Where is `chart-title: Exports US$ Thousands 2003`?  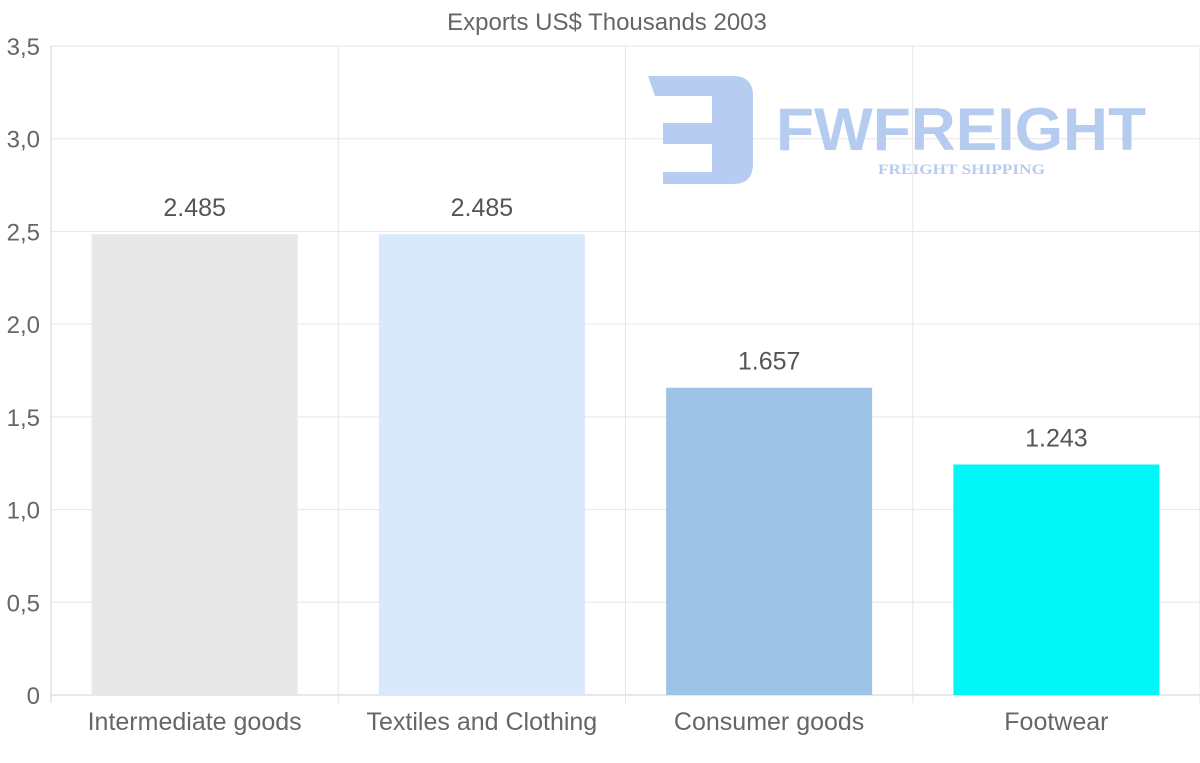 chart-title: Exports US$ Thousands 2003 is located at coordinates (607, 22).